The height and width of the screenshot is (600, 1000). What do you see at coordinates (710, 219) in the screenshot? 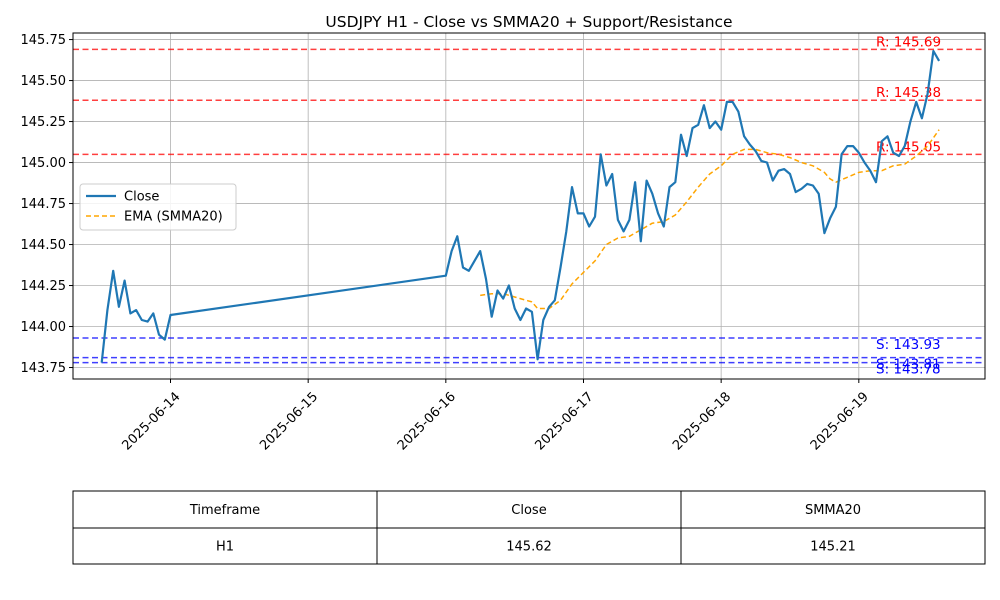
I see `smma20-line` at bounding box center [710, 219].